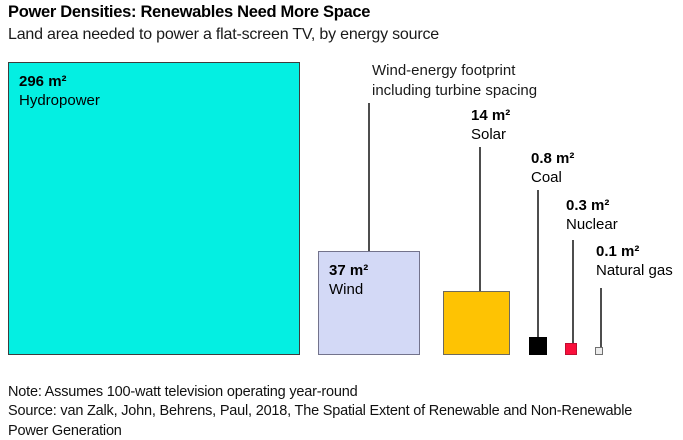 The height and width of the screenshot is (440, 683). What do you see at coordinates (154, 91) in the screenshot?
I see `hydropower-label: 296 m² Hydropower` at bounding box center [154, 91].